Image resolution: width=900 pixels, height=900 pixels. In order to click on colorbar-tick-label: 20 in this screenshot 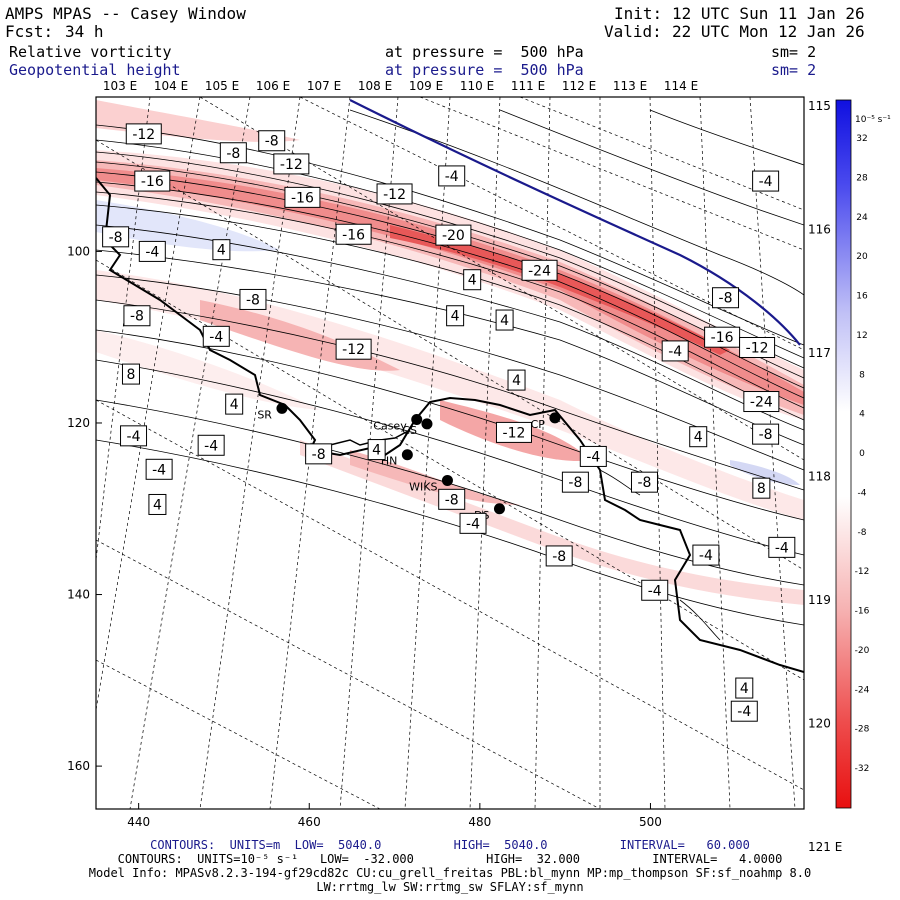, I will do `click(862, 257)`.